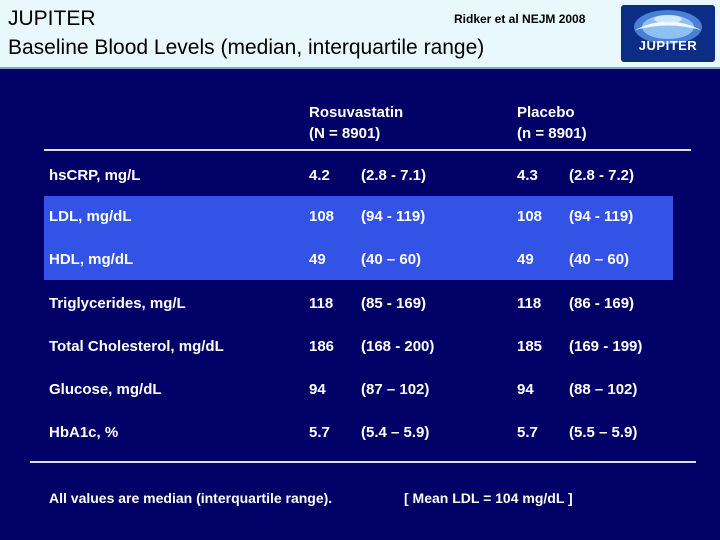 The width and height of the screenshot is (720, 540). What do you see at coordinates (394, 175) in the screenshot?
I see `rosuvastatin-iqr: (2.8 - 7.1)` at bounding box center [394, 175].